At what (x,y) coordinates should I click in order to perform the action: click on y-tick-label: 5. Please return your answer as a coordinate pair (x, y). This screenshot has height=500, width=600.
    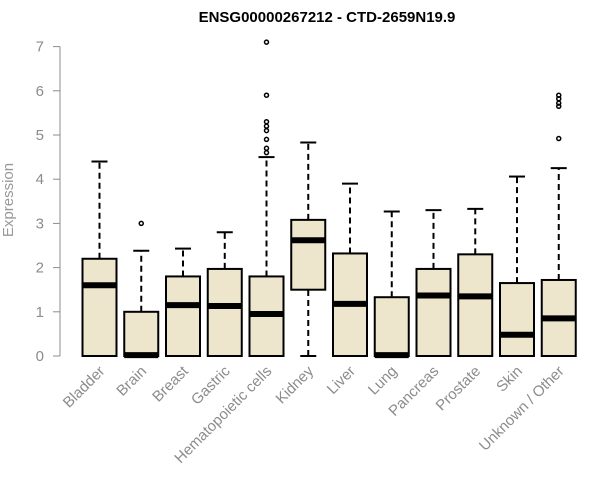
    Looking at the image, I should click on (40, 135).